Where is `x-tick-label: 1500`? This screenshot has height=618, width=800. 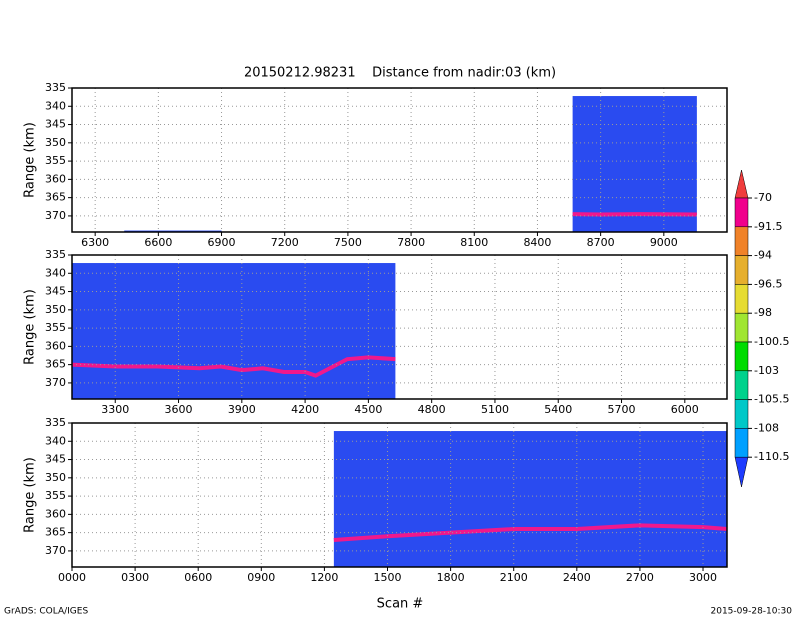
x-tick-label: 1500 is located at coordinates (388, 577).